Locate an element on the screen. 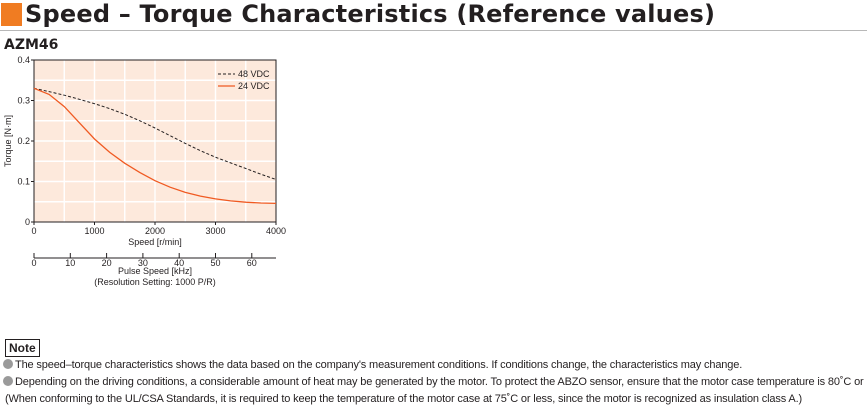  pulse-speed-axis-ticks: 0 10 20 30 40 50 60 is located at coordinates (144, 260).